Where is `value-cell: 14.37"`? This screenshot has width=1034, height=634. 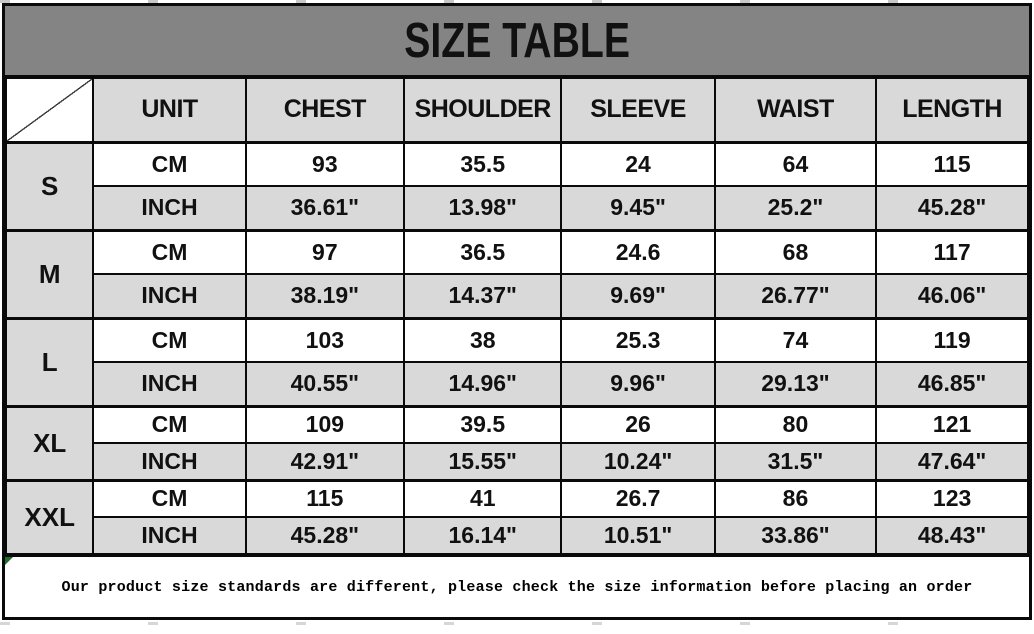
value-cell: 14.37" is located at coordinates (483, 296).